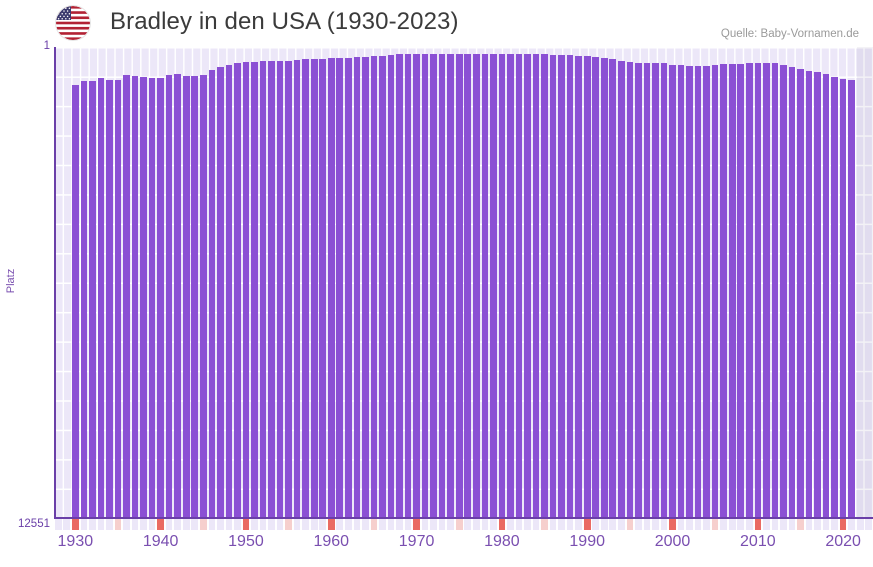  Describe the element at coordinates (305, 288) in the screenshot. I see `bar-1957` at that location.